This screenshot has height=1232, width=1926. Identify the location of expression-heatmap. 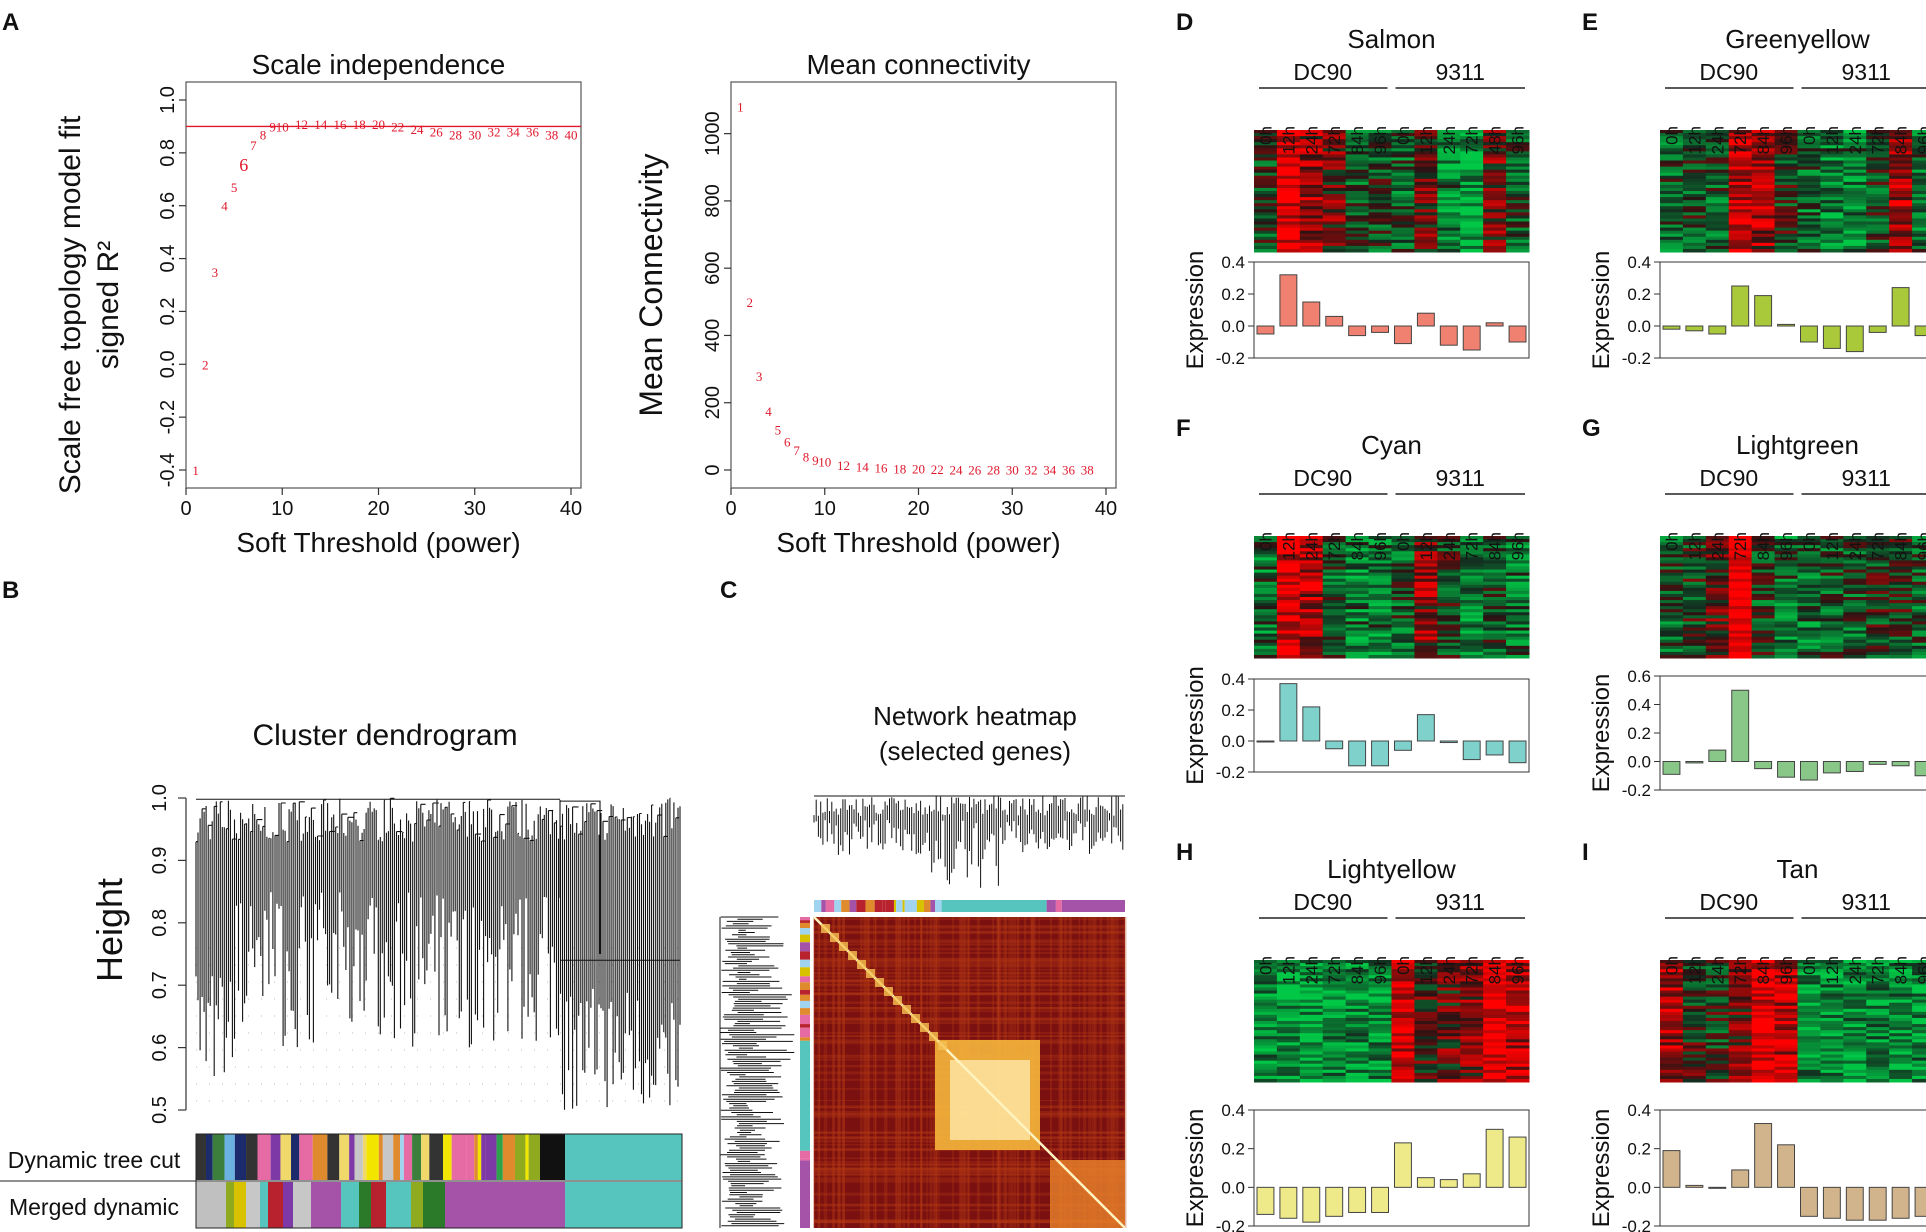
(1793, 1021).